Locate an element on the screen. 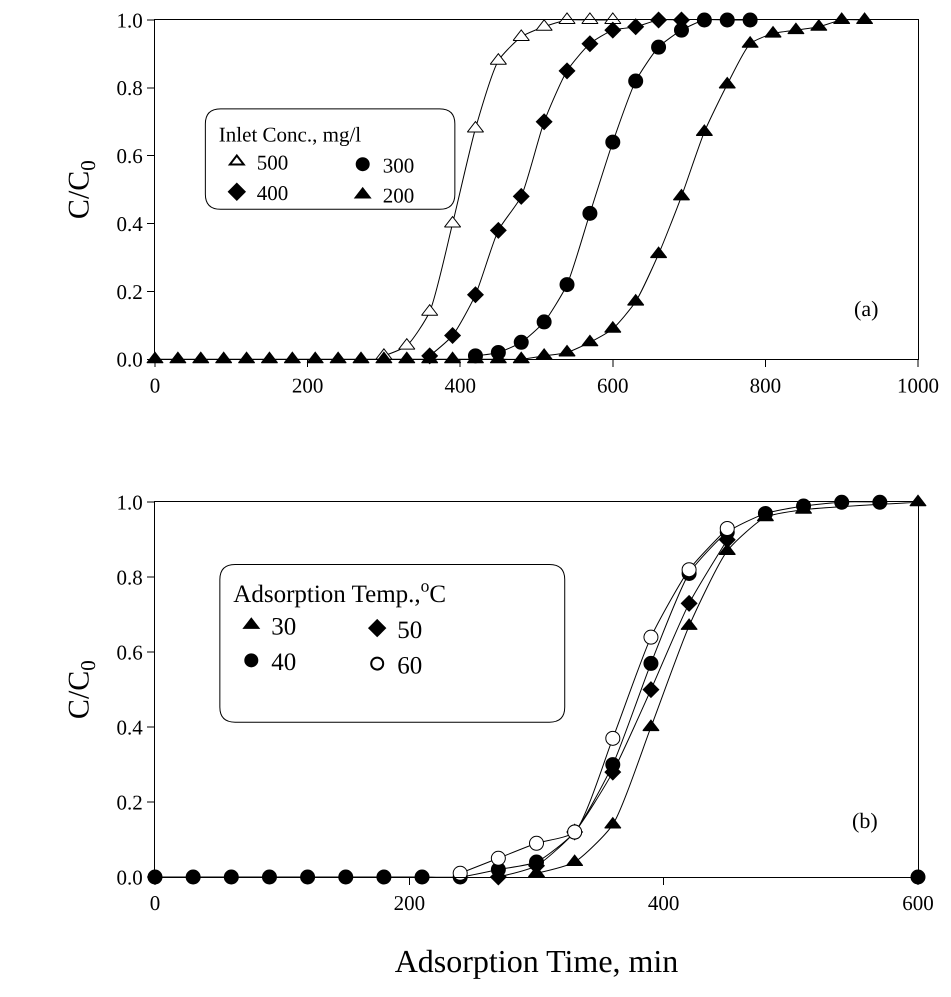 This screenshot has height=997, width=951. legend-label: 300 is located at coordinates (398, 165).